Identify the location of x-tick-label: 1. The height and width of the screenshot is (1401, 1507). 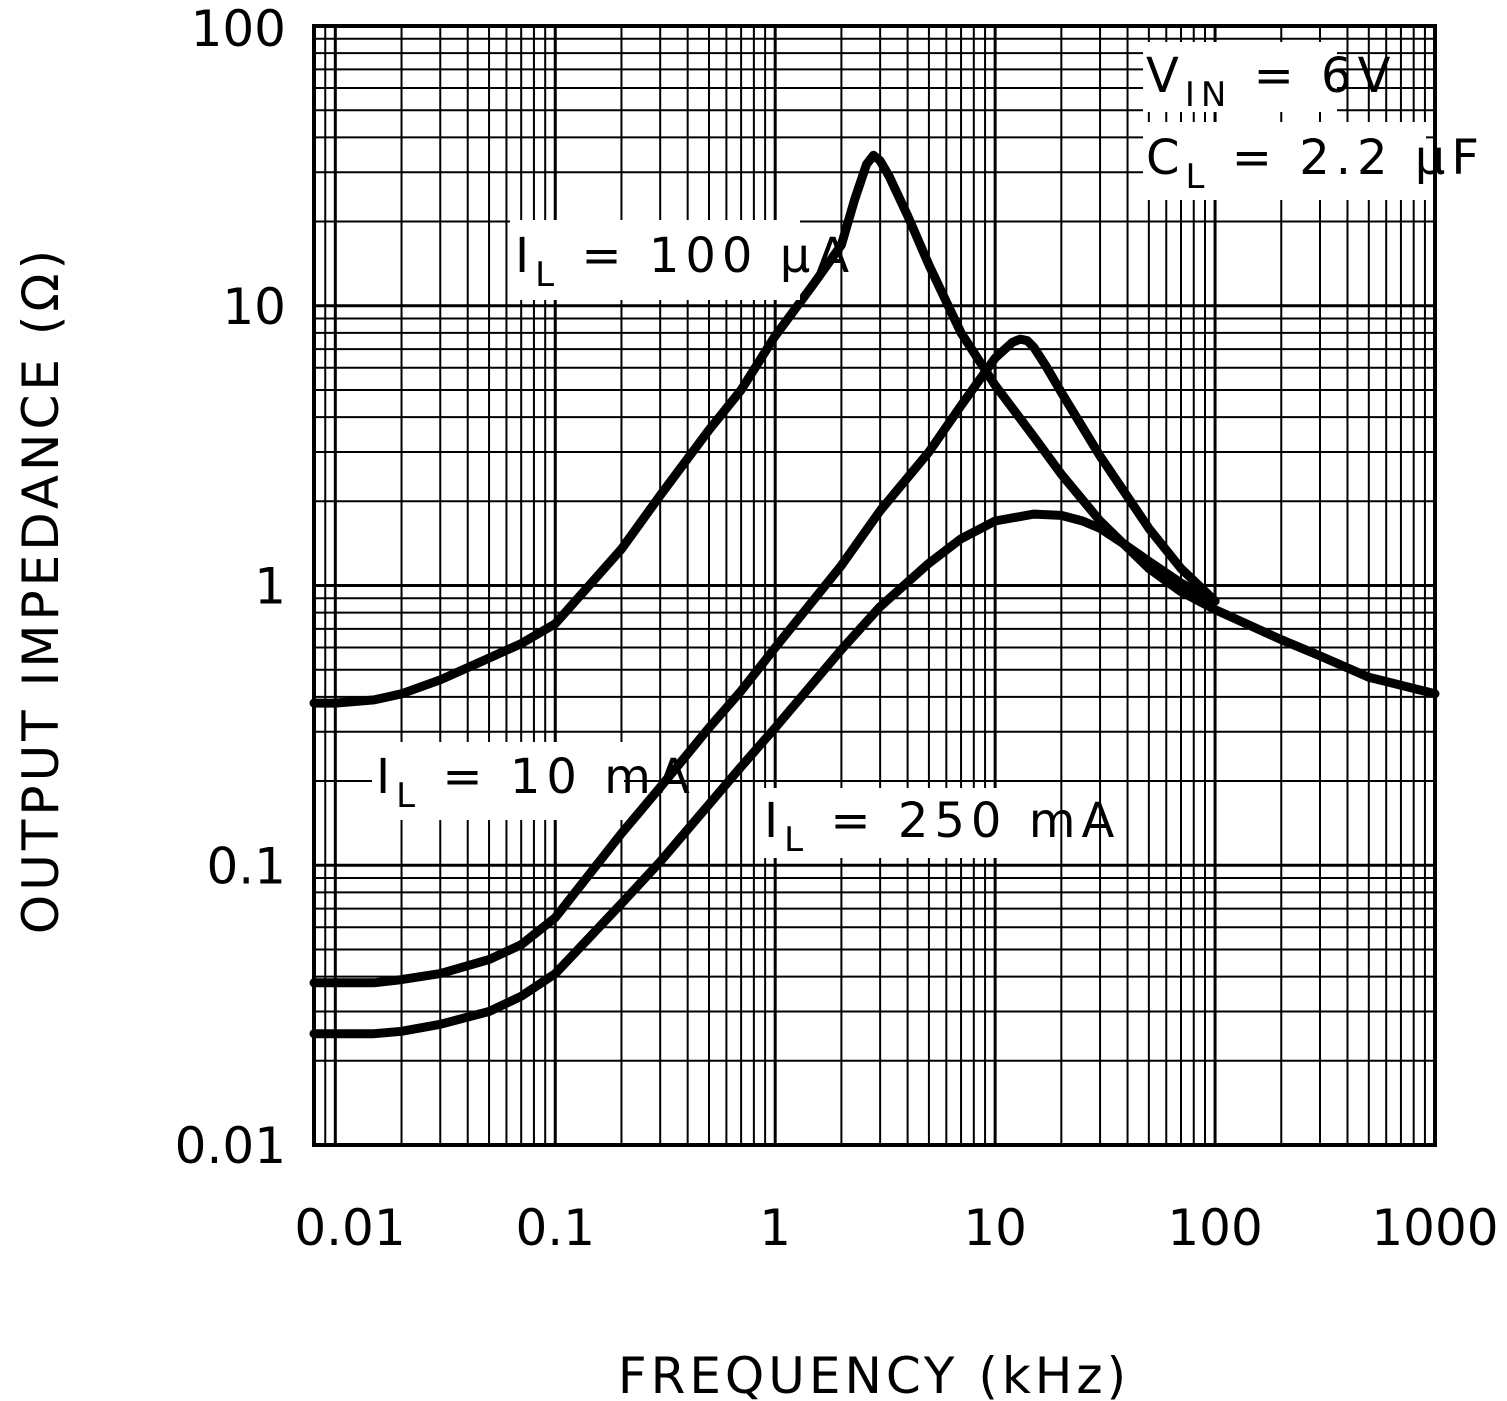
(775, 1228).